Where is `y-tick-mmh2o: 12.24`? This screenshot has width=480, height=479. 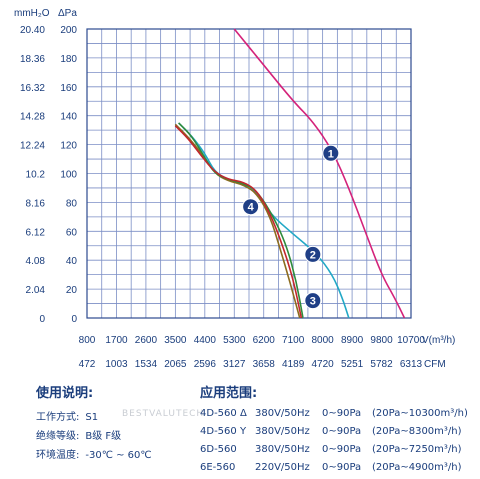 y-tick-mmh2o: 12.24 is located at coordinates (32, 146).